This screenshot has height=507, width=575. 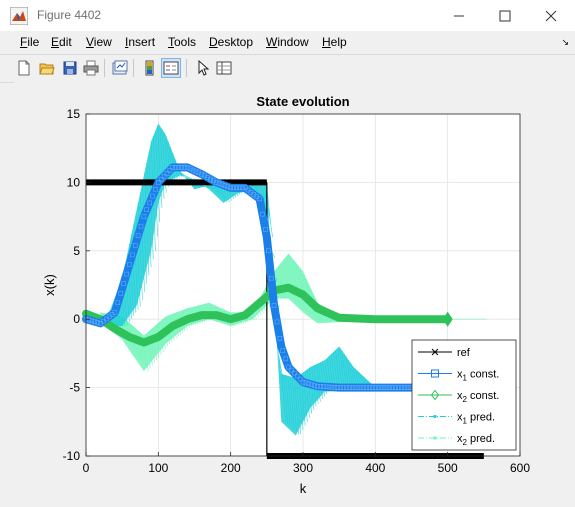 I want to click on maximize-button, so click(x=505, y=15).